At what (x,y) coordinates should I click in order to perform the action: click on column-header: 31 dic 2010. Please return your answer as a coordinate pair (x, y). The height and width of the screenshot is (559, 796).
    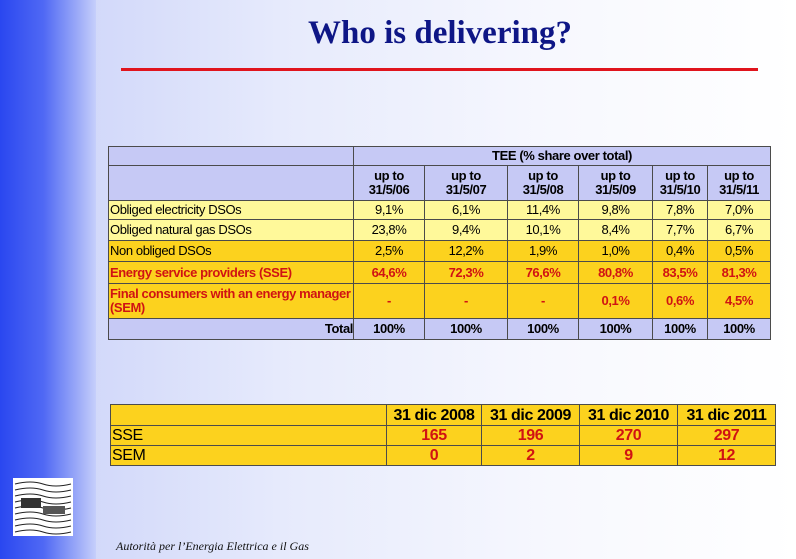
    Looking at the image, I should click on (628, 415).